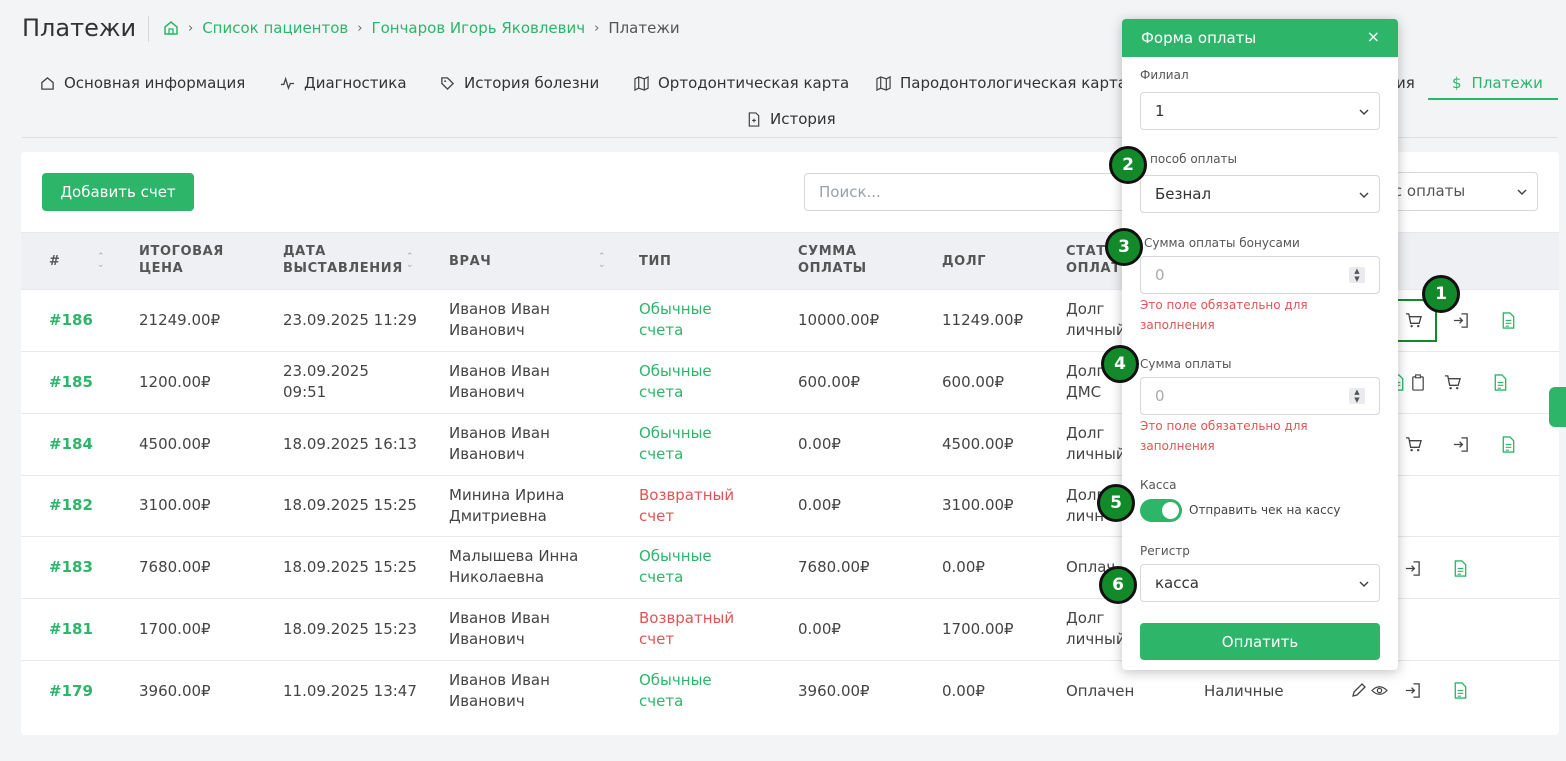 The image size is (1566, 761). Describe the element at coordinates (1096, 319) in the screenshot. I see `payment-status: Долг личный` at that location.